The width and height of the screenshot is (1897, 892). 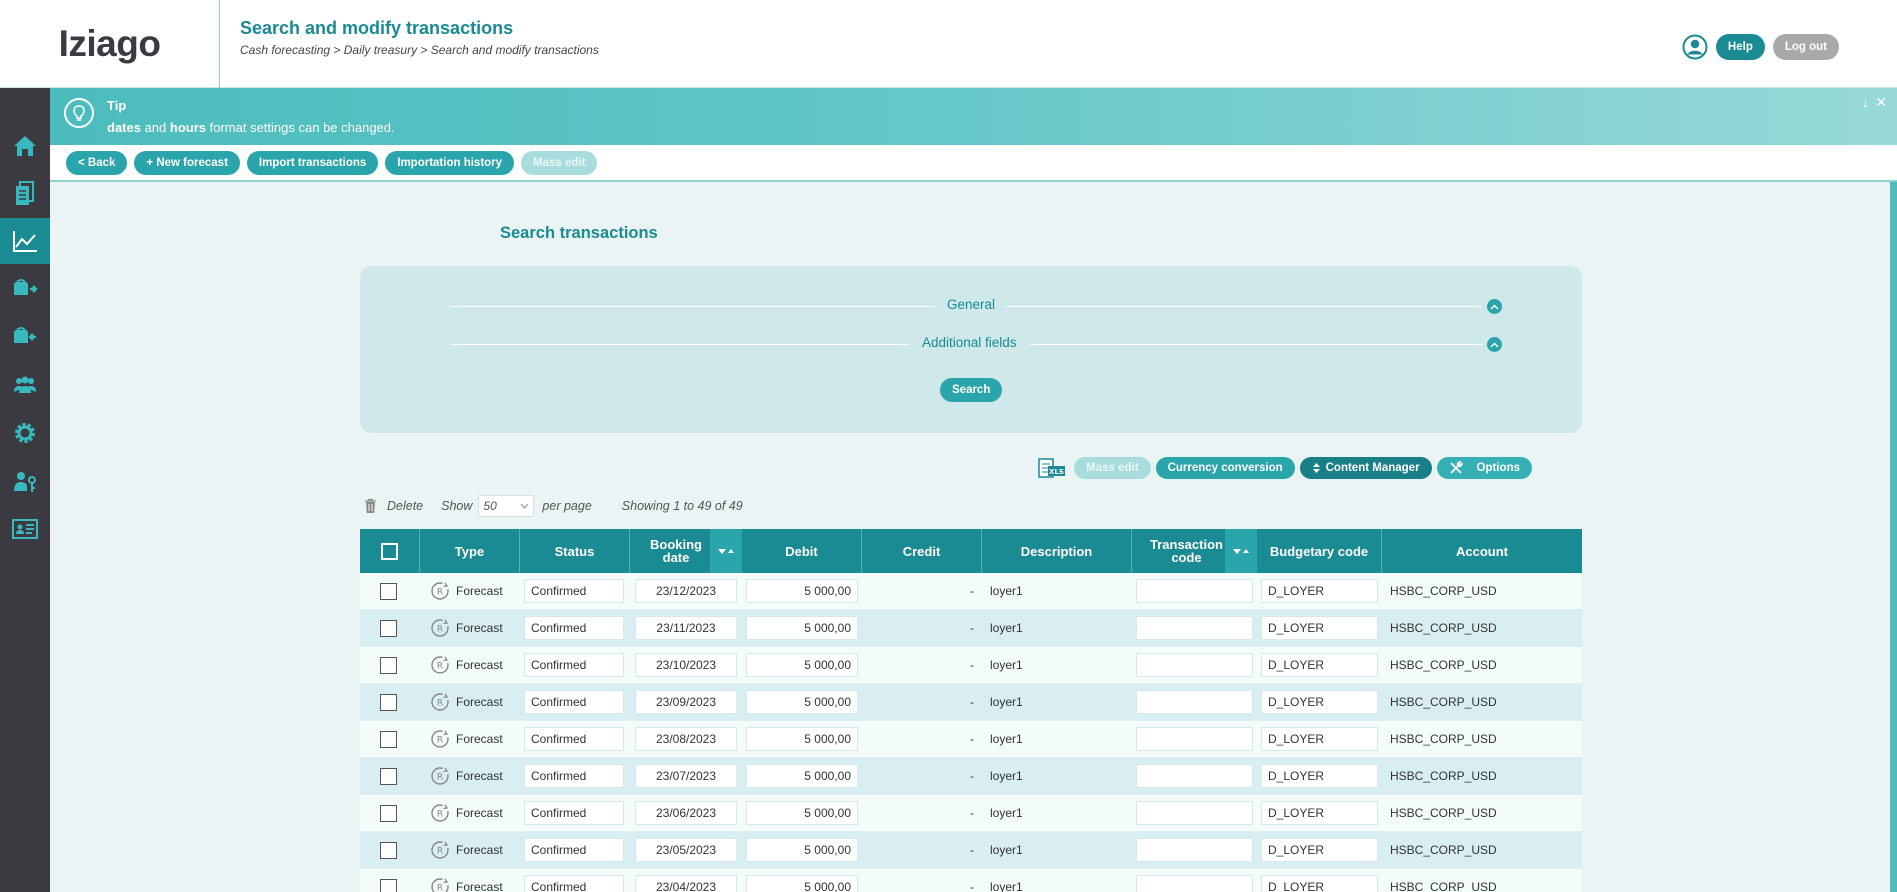 I want to click on booking-date-sort-icon, so click(x=726, y=551).